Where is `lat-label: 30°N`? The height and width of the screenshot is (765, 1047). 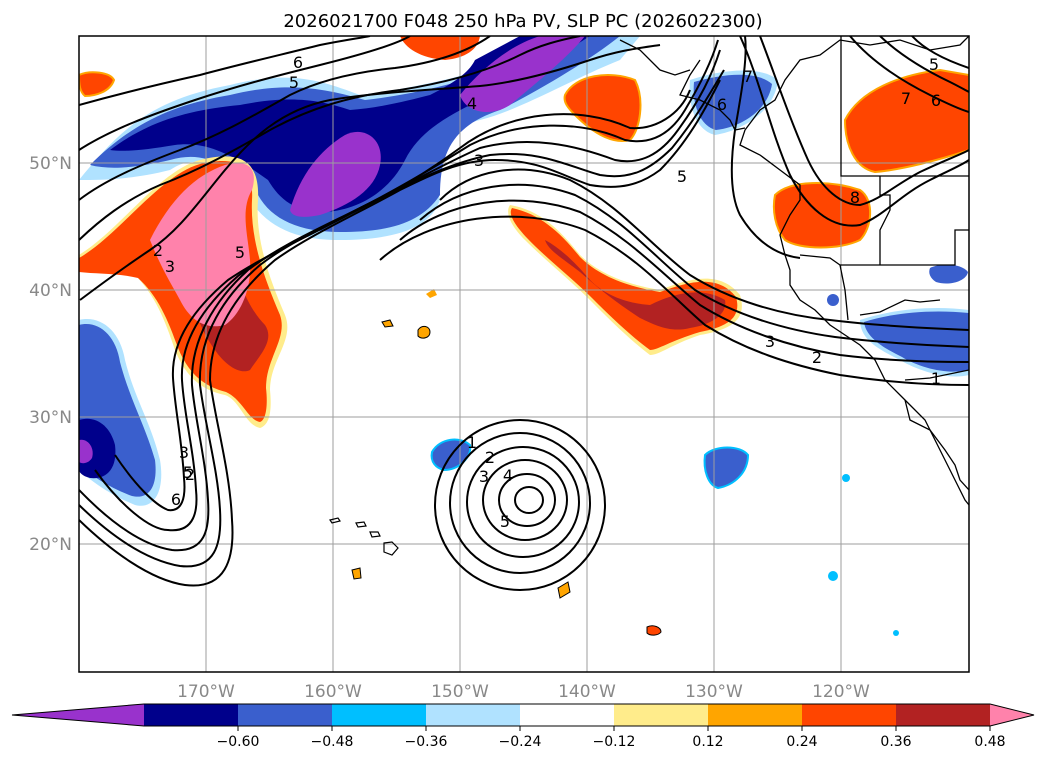 lat-label: 30°N is located at coordinates (50, 418).